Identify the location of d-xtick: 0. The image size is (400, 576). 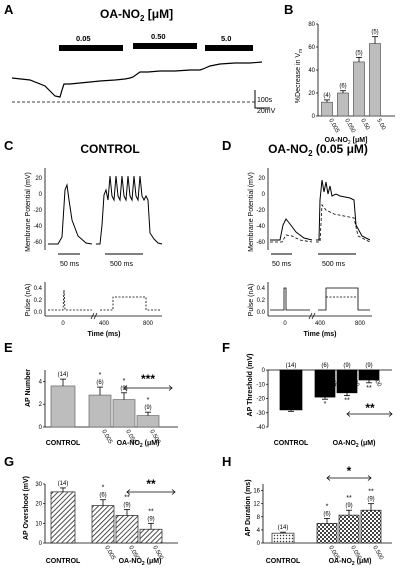
(285, 324).